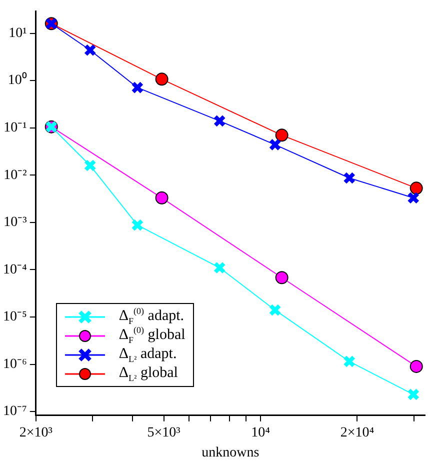 Image resolution: width=435 pixels, height=461 pixels. I want to click on x-tick-label: 2×10⁴, so click(357, 432).